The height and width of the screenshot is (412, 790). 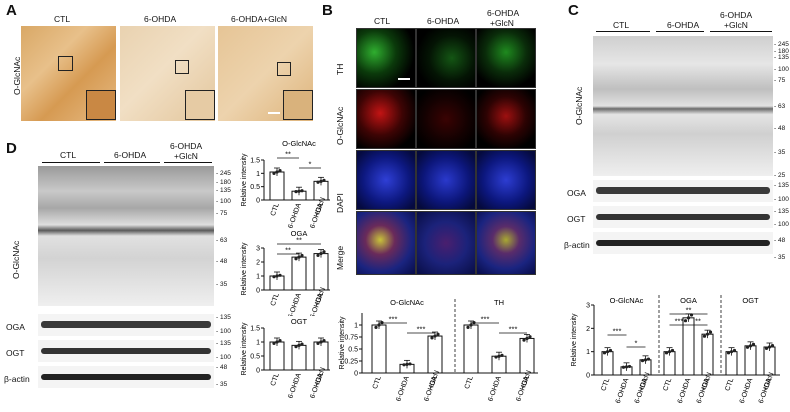 I want to click on c-glcn-l2: +GlcN, so click(x=736, y=25).